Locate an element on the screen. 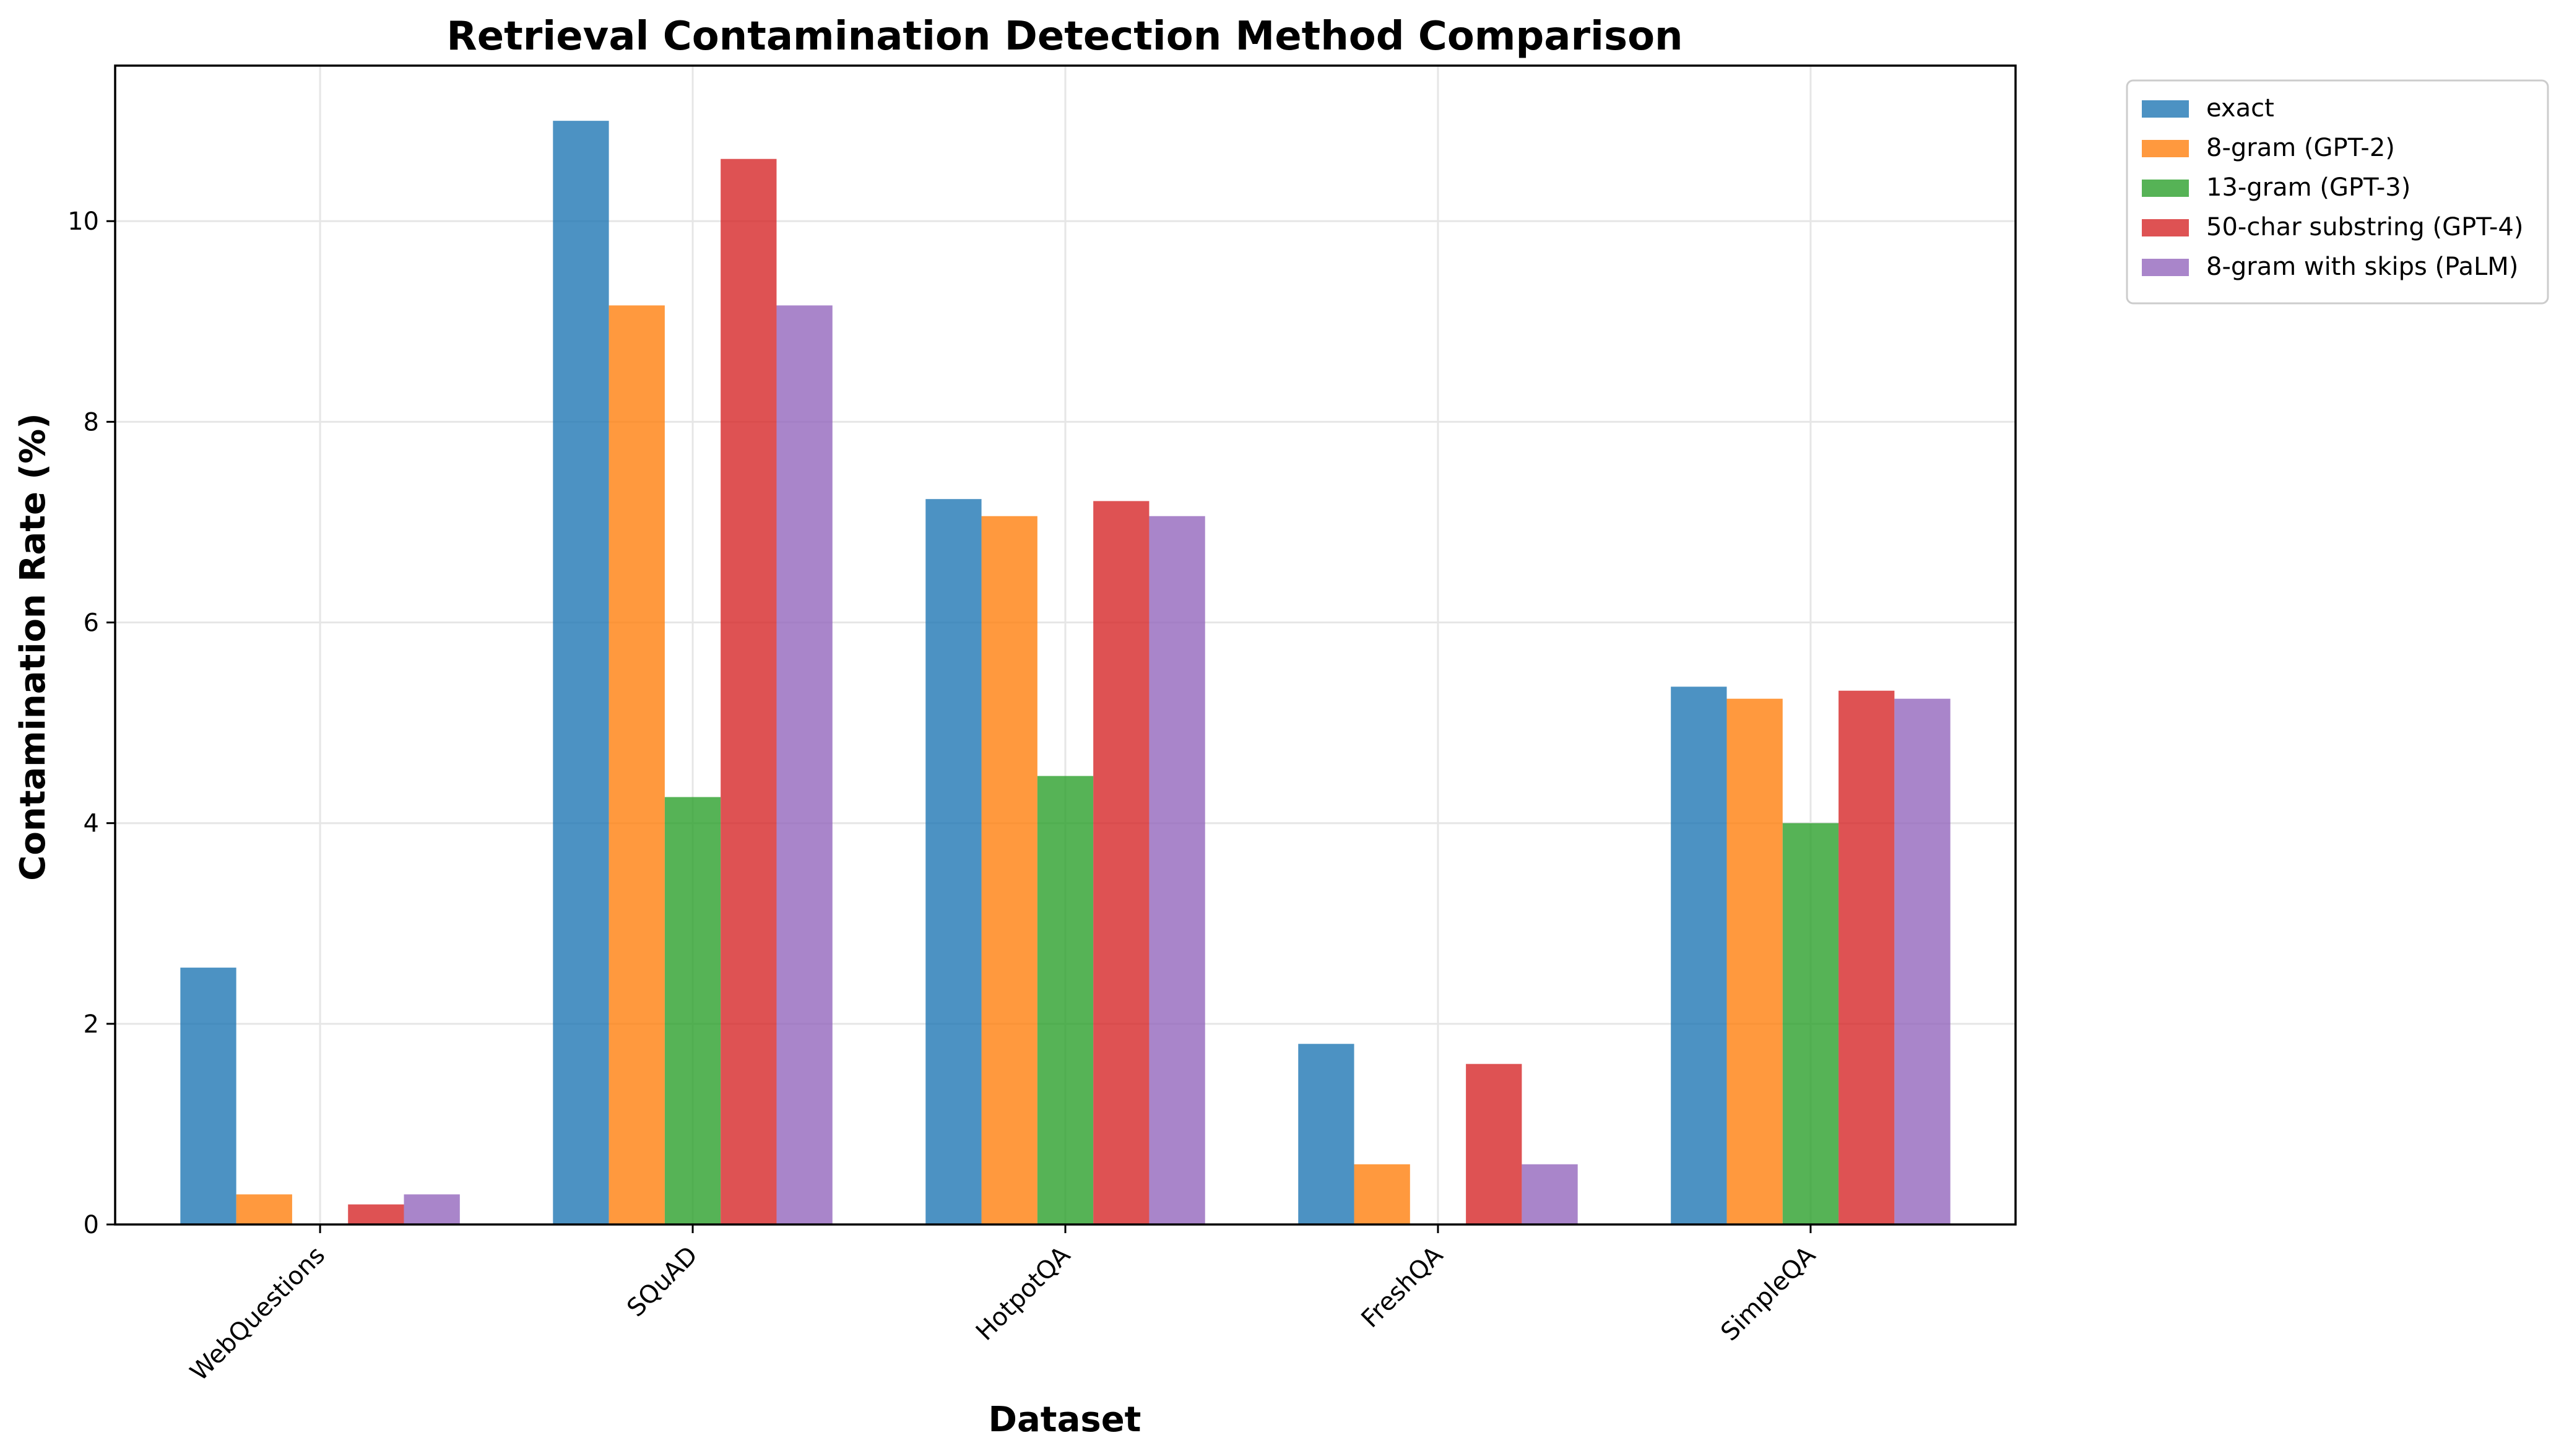  y-tick-label: 0 is located at coordinates (92, 1225).